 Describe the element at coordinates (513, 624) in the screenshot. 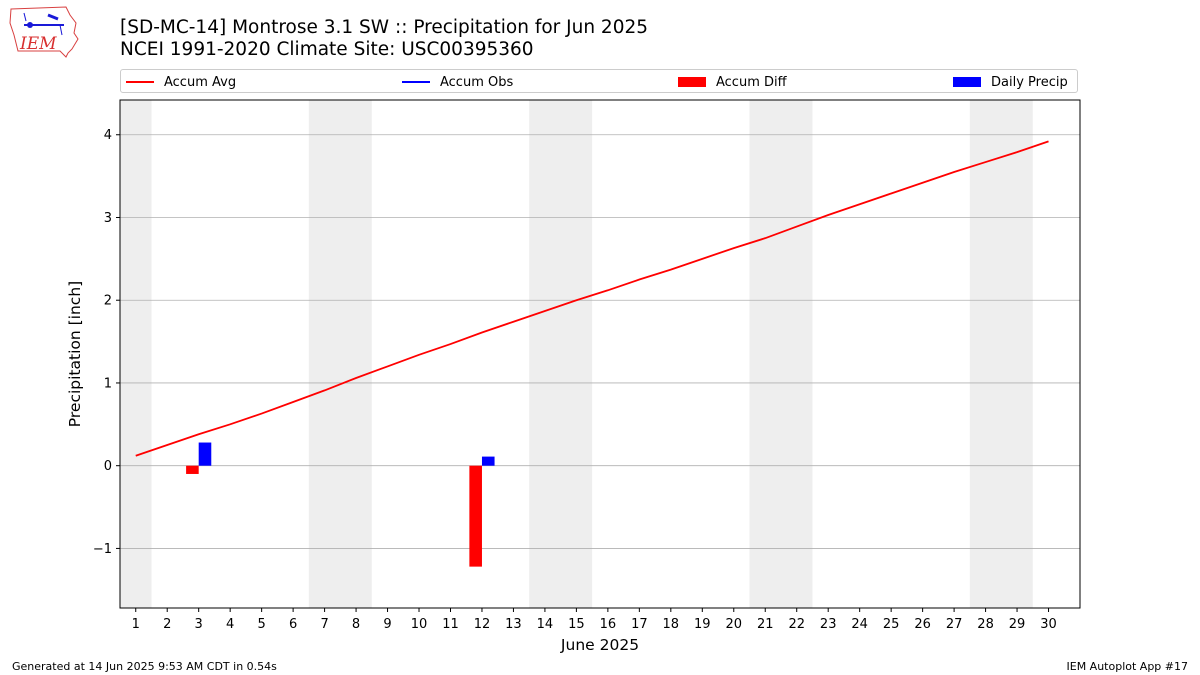

I see `x-tick-label: 13` at that location.